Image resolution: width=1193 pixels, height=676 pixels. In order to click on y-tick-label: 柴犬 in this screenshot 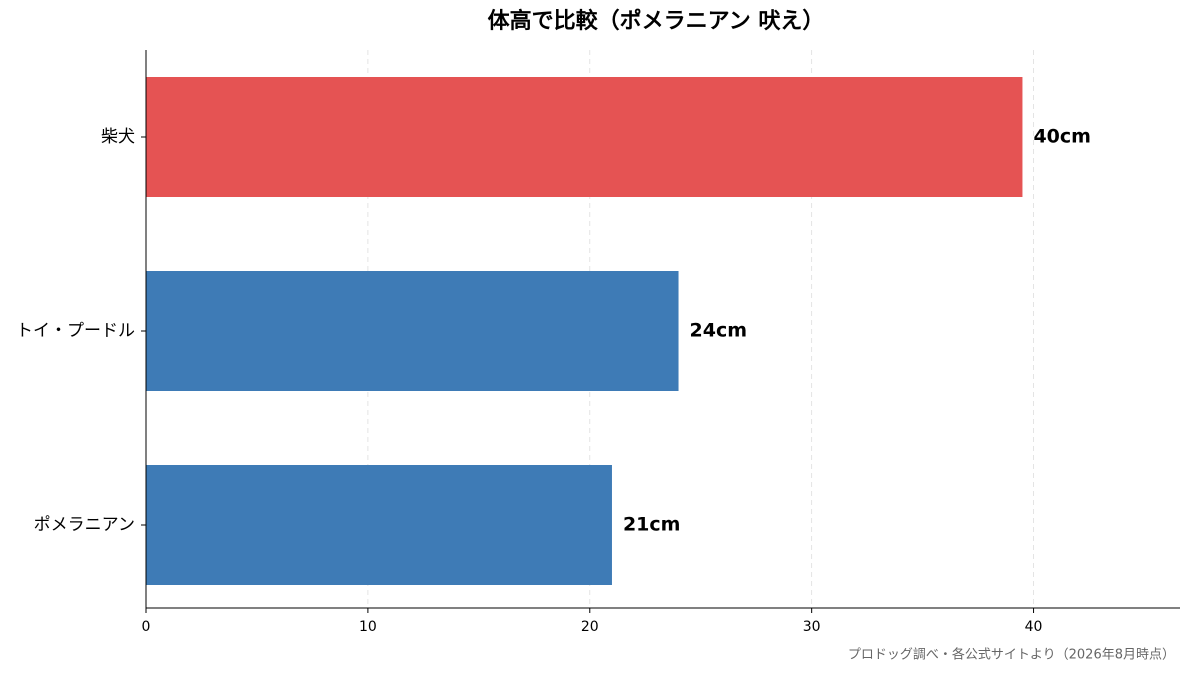, I will do `click(118, 137)`.